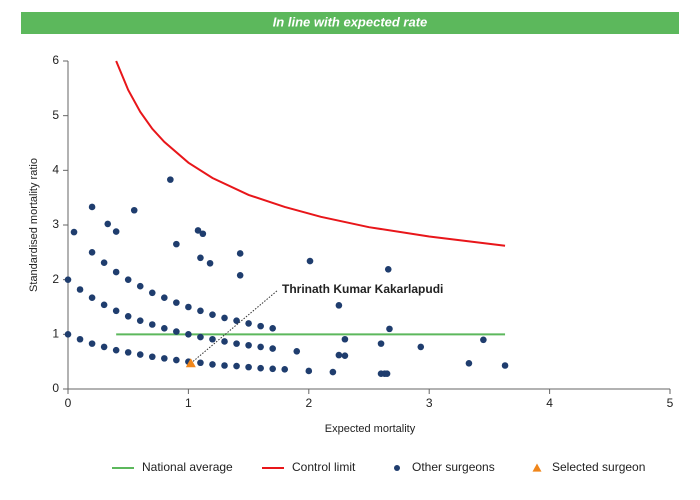 Image resolution: width=700 pixels, height=500 pixels. What do you see at coordinates (55, 115) in the screenshot?
I see `y-tick-label: 5` at bounding box center [55, 115].